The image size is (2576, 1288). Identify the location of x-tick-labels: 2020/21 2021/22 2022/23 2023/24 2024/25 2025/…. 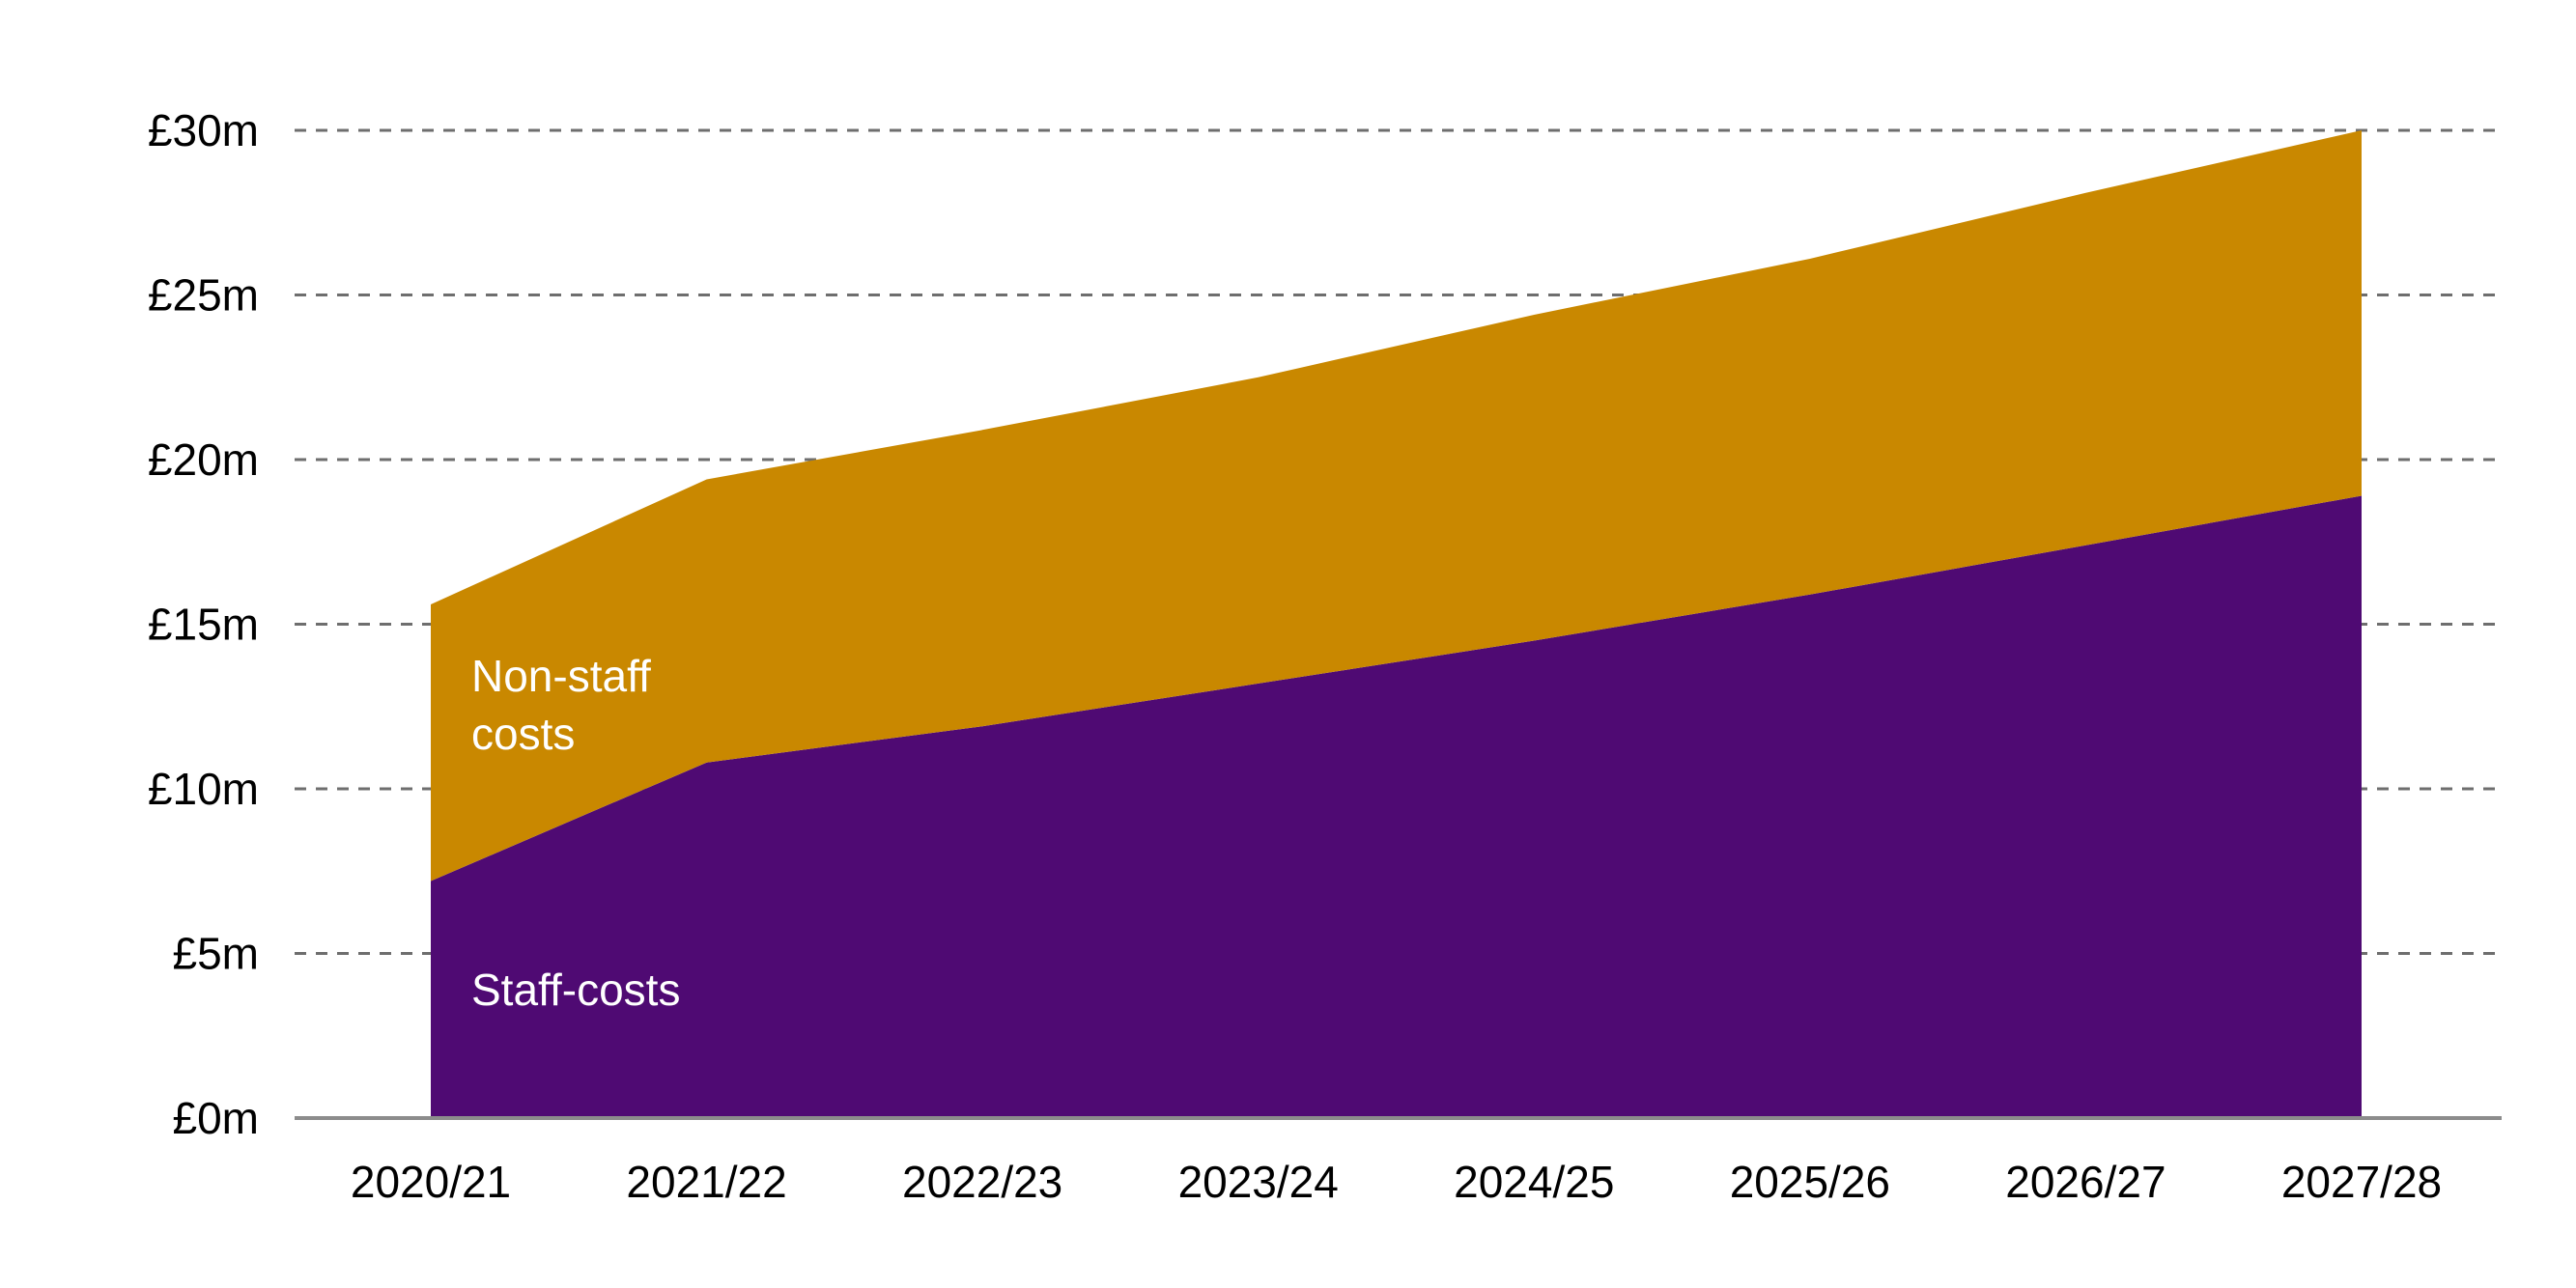
(1396, 1182).